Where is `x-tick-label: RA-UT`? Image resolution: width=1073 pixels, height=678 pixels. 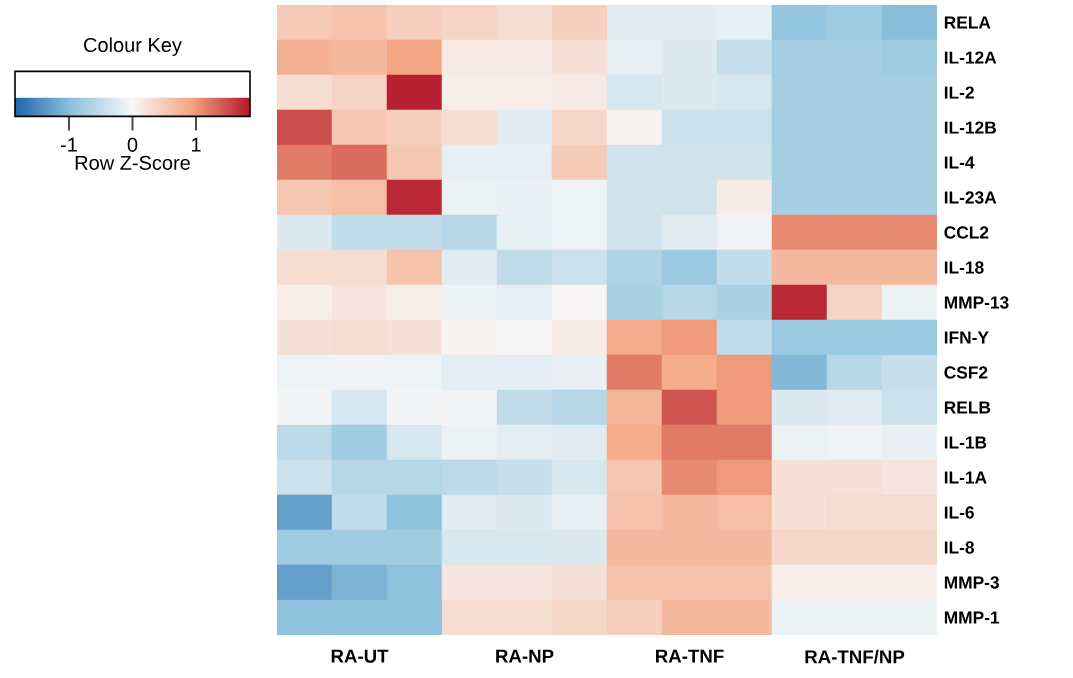
x-tick-label: RA-UT is located at coordinates (360, 656).